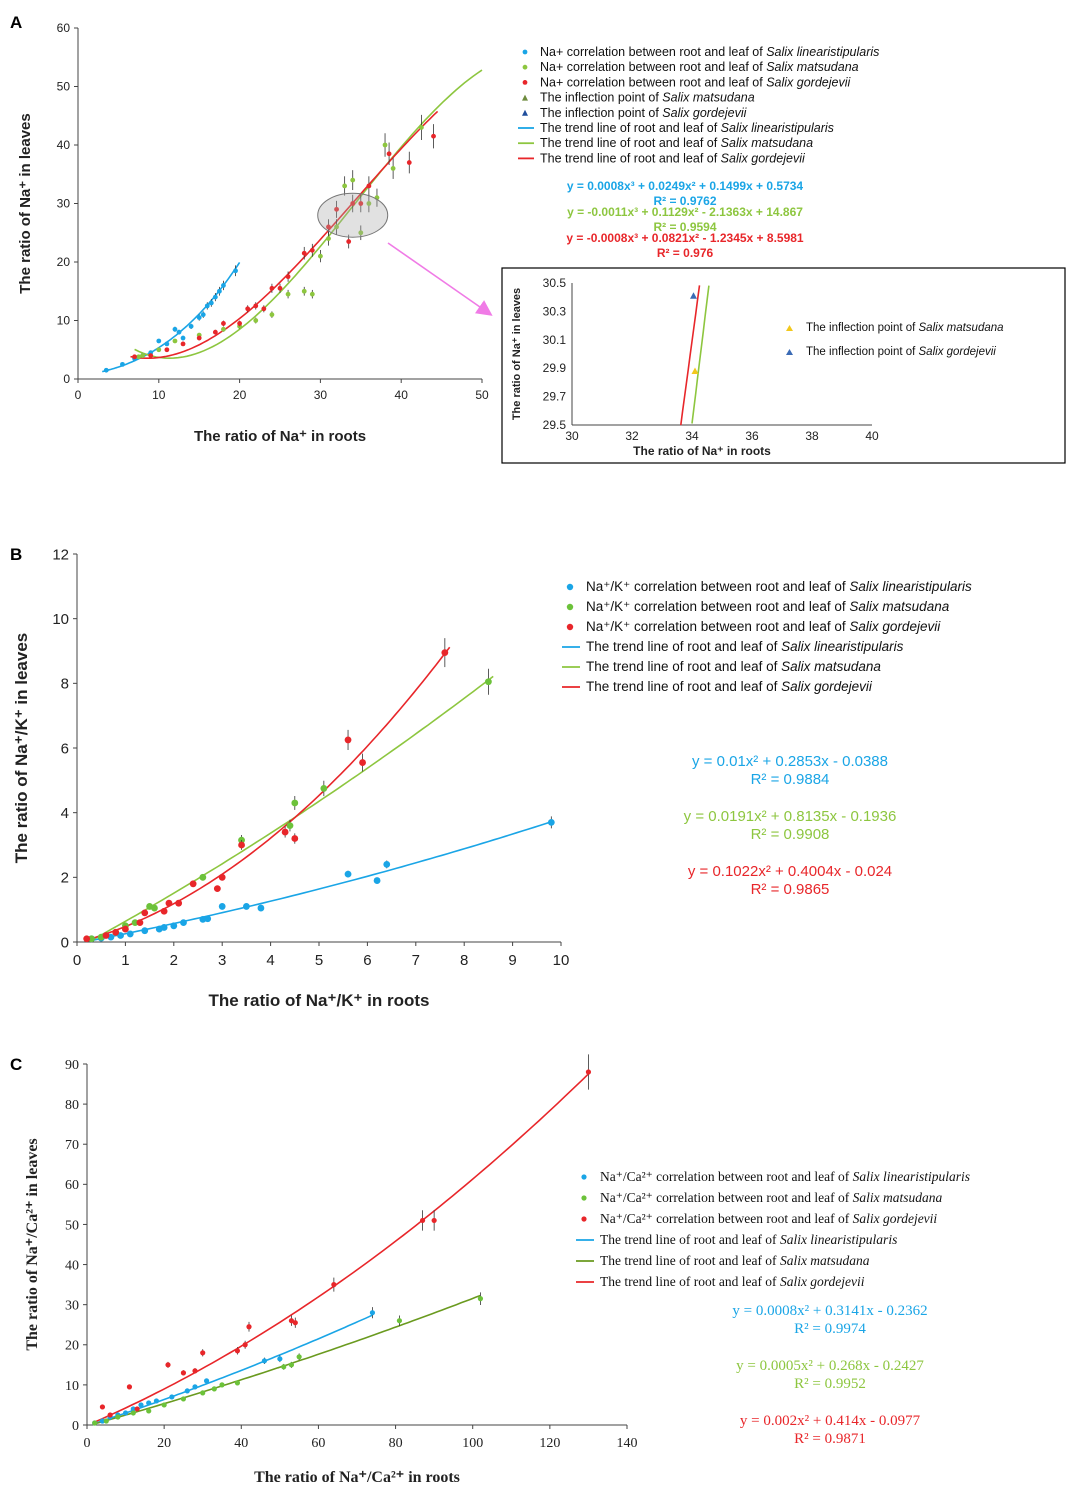  I want to click on inset-x-tick-label: 38, so click(812, 436).